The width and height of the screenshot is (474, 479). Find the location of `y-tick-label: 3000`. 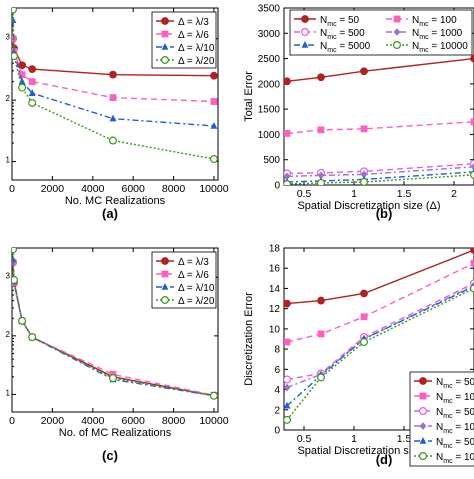

y-tick-label: 3000 is located at coordinates (269, 34).